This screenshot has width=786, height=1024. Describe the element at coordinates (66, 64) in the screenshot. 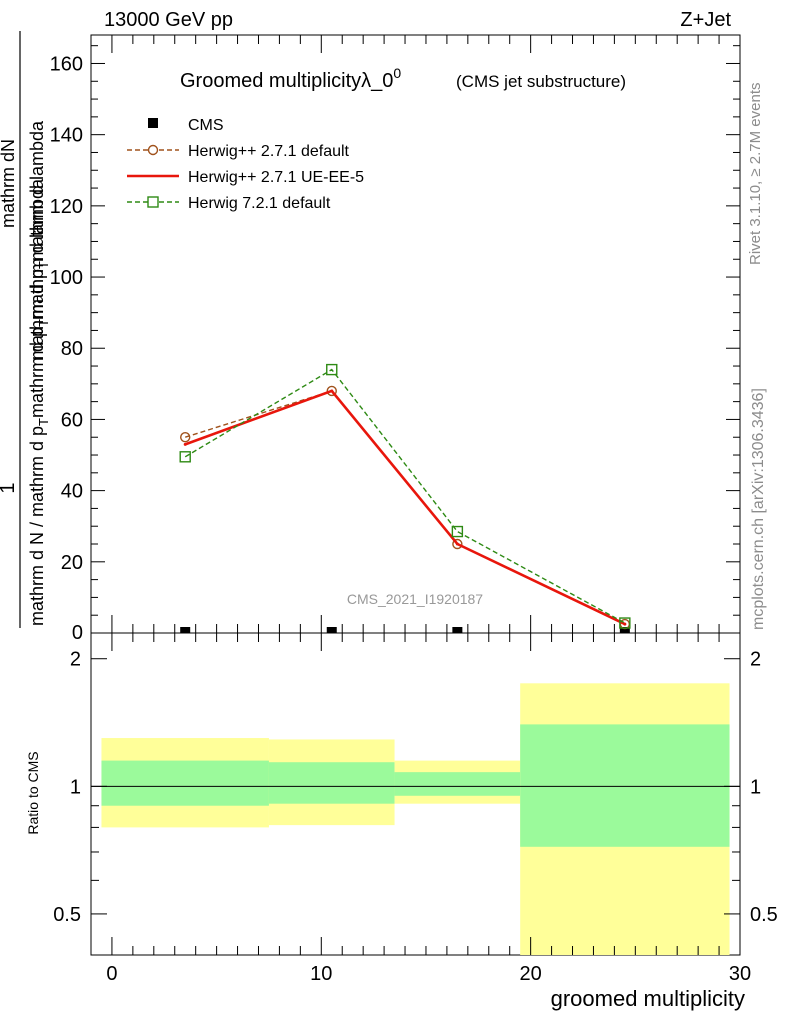

I see `main-ytick-label: 160` at that location.